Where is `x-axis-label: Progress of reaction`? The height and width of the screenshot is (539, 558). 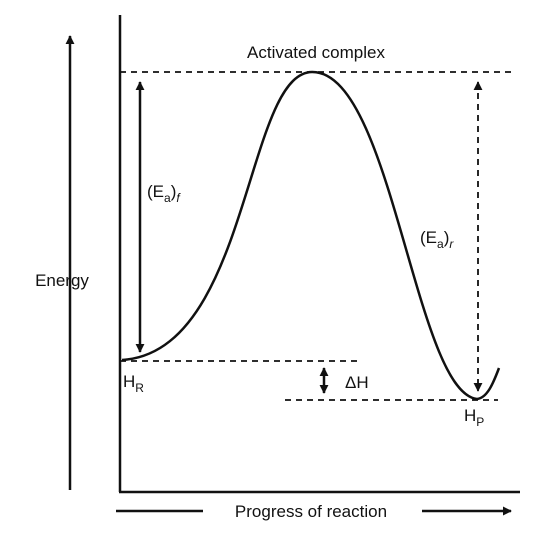 x-axis-label: Progress of reaction is located at coordinates (311, 511).